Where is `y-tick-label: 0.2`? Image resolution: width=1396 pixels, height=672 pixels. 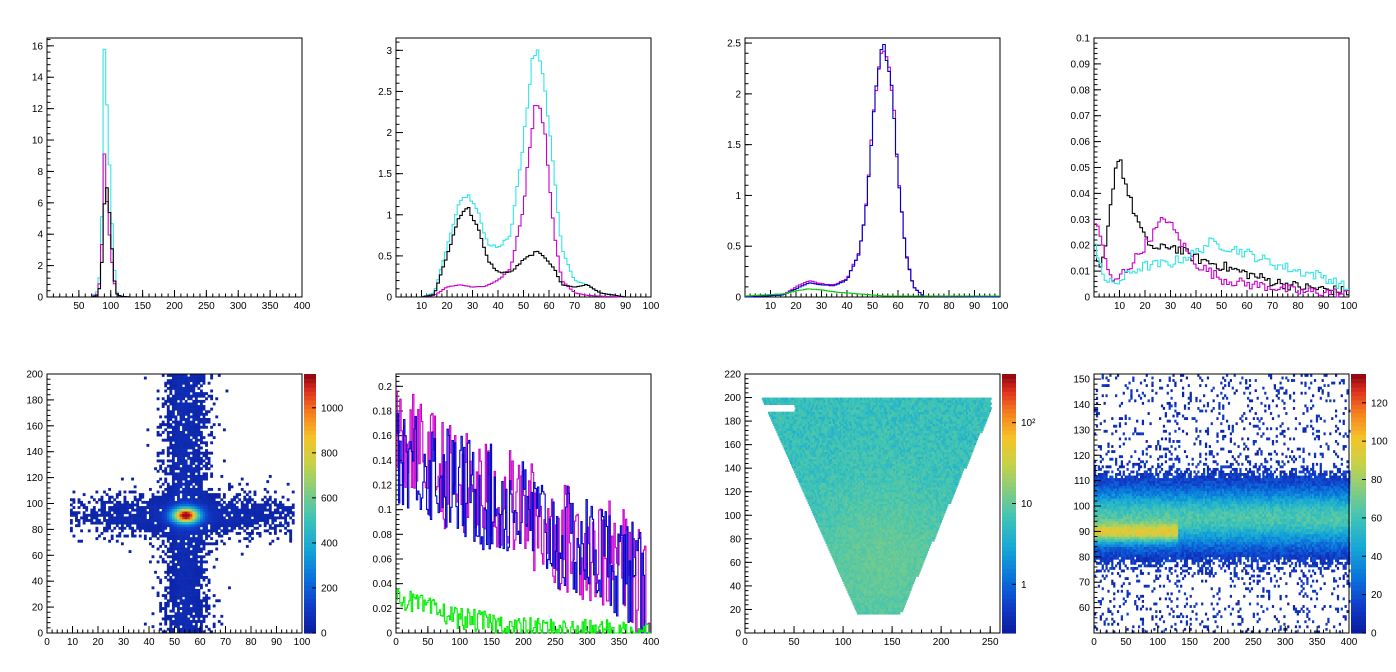
y-tick-label: 0.2 is located at coordinates (385, 387).